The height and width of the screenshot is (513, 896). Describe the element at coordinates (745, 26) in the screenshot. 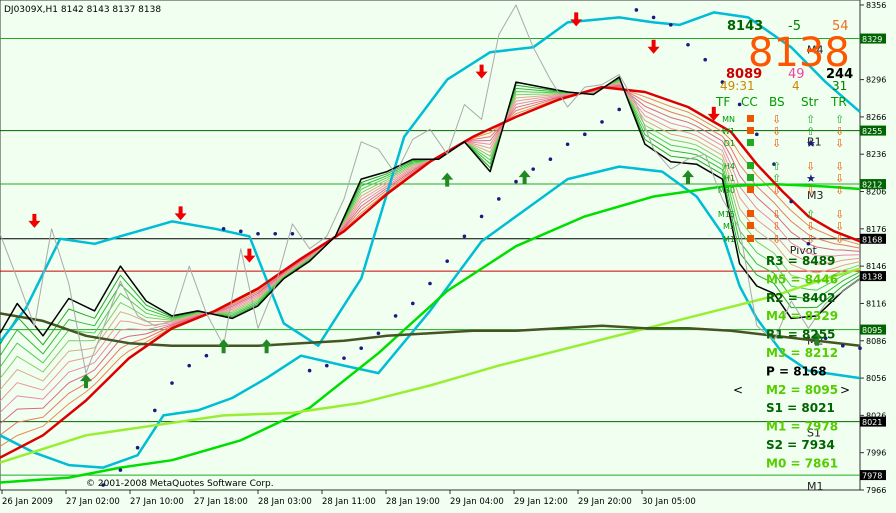

I see `bid-value: 8143` at that location.